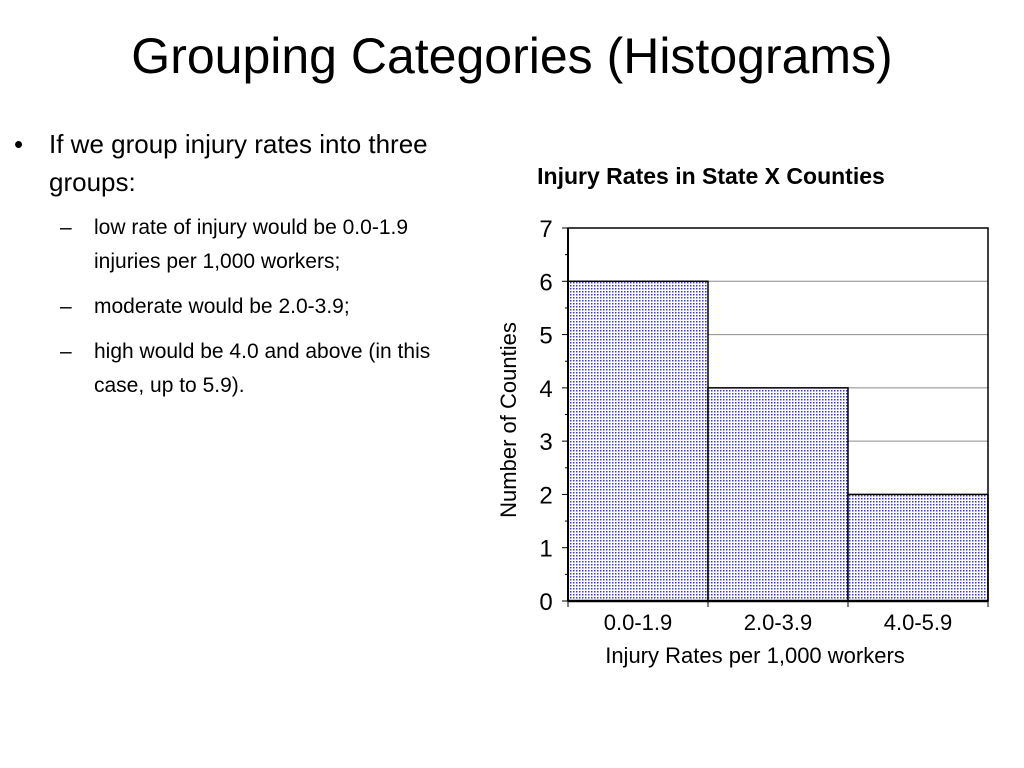  What do you see at coordinates (545, 442) in the screenshot?
I see `y-tick-label: 3` at bounding box center [545, 442].